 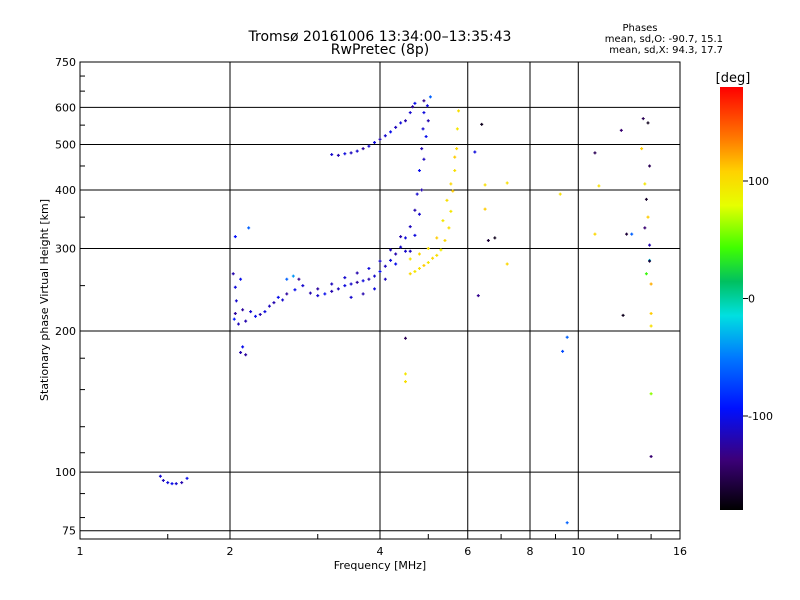 I want to click on colorbar-ticks: 100 0 -100, so click(x=758, y=299).